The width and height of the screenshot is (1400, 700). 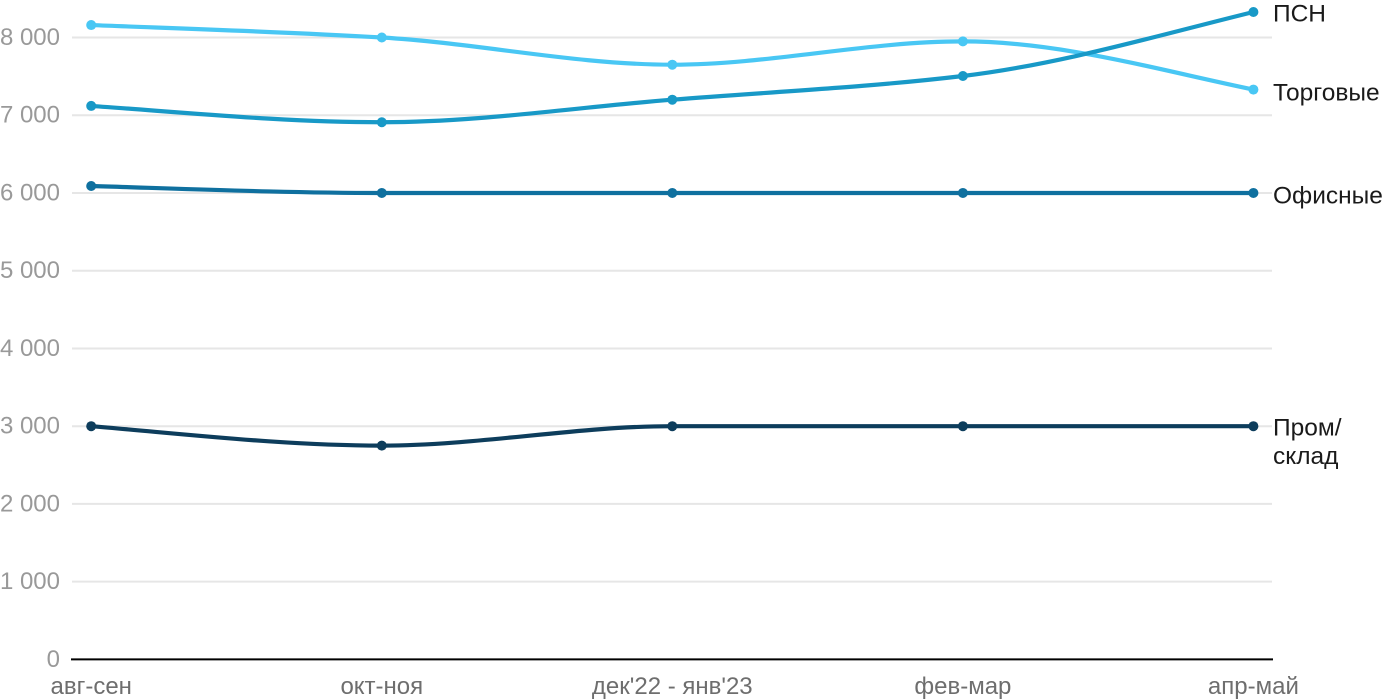 I want to click on svg-text: ПСН, so click(x=1299, y=14).